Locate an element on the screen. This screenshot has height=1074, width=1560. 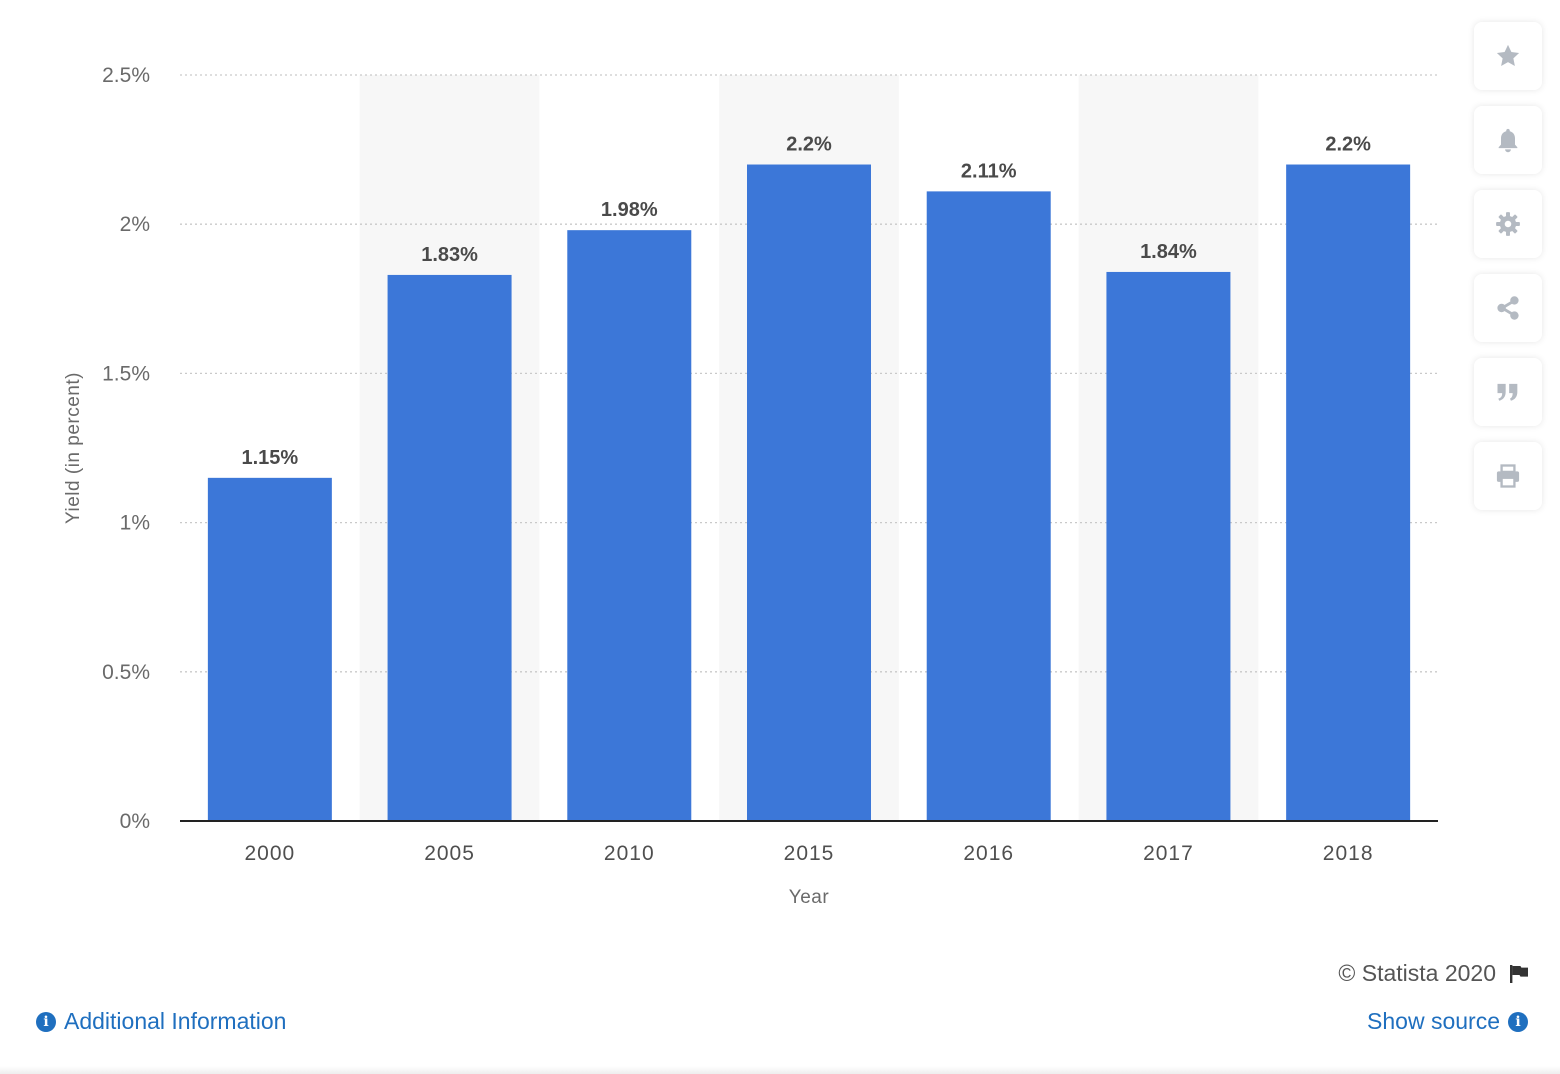
show-source-link: Show source i is located at coordinates (1447, 1021).